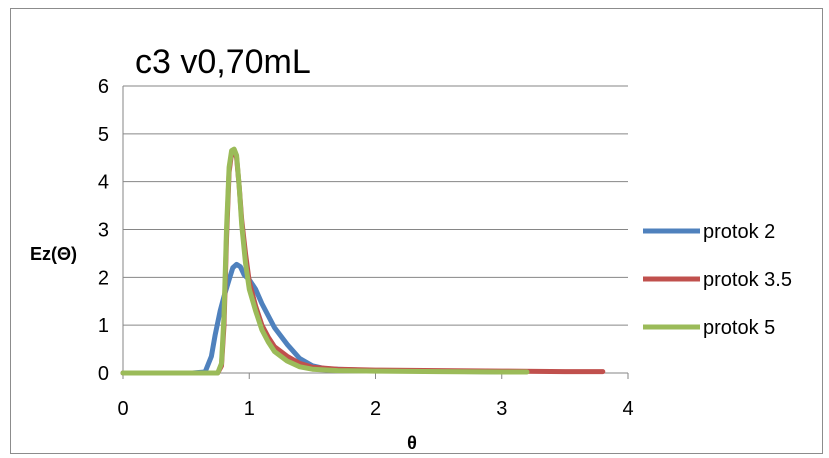 This screenshot has height=458, width=829. What do you see at coordinates (739, 328) in the screenshot?
I see `legend-label: protok 5` at bounding box center [739, 328].